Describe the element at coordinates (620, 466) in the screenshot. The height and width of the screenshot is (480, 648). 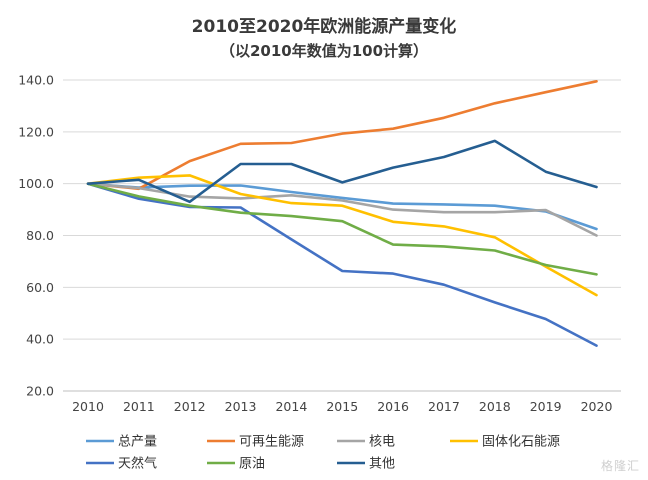
I see `watermark-logo: 格隆汇` at that location.